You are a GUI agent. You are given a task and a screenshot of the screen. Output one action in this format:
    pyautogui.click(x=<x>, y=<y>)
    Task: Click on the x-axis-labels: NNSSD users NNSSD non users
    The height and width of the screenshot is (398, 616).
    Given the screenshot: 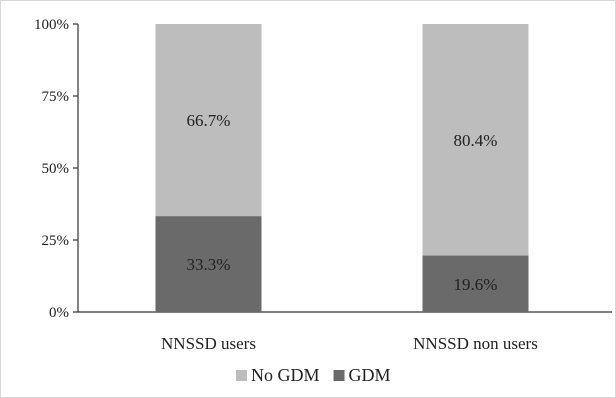 What is the action you would take?
    pyautogui.click(x=349, y=343)
    